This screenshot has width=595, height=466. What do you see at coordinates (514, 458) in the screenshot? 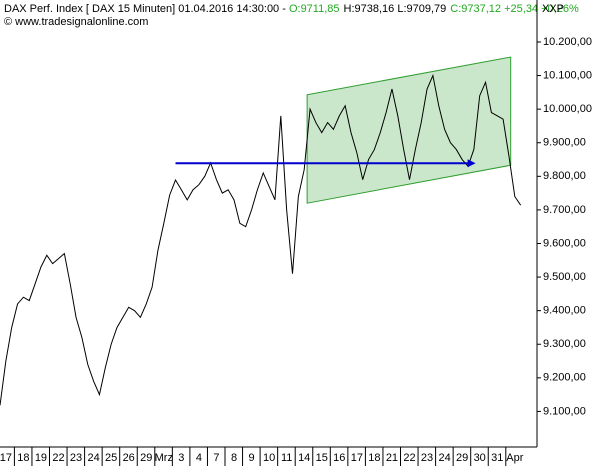
I see `x-tick-label: Apr` at bounding box center [514, 458].